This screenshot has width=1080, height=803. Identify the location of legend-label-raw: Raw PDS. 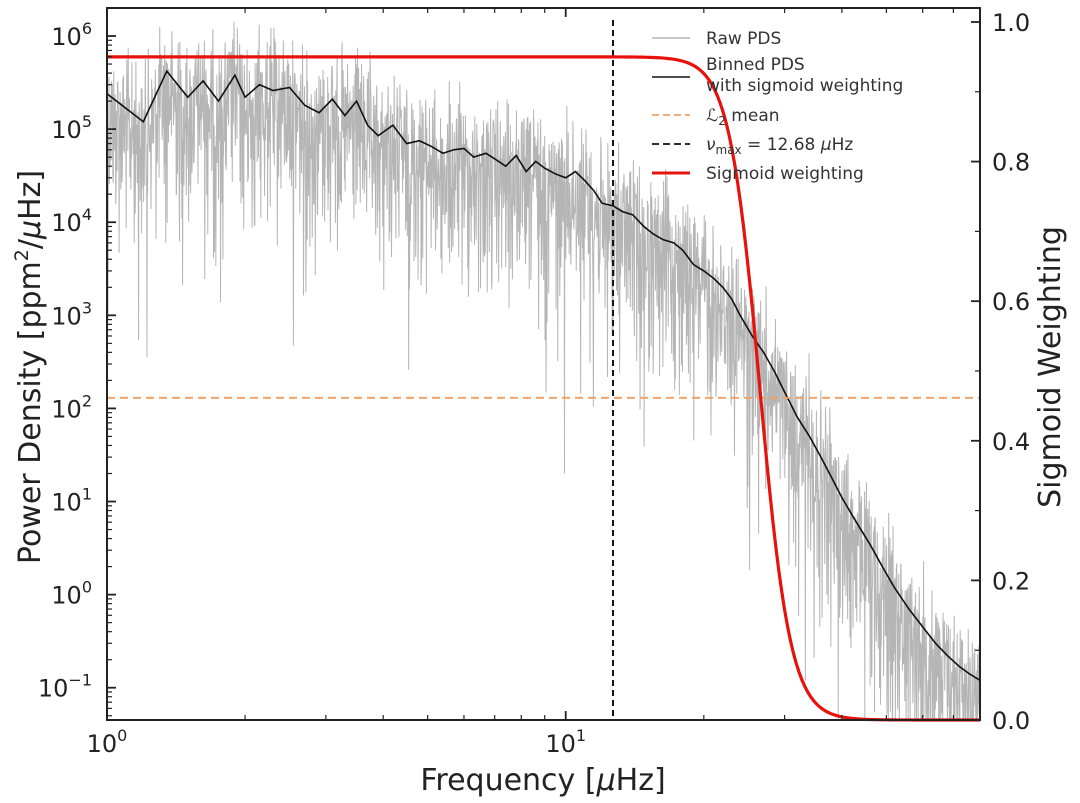
(743, 39).